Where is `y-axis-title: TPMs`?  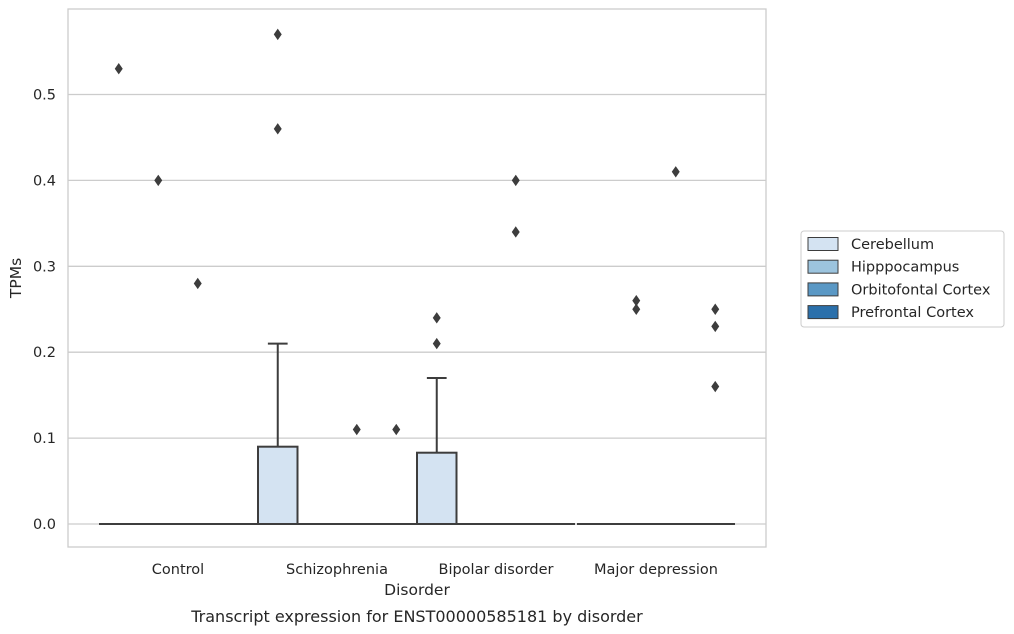
y-axis-title: TPMs is located at coordinates (16, 278).